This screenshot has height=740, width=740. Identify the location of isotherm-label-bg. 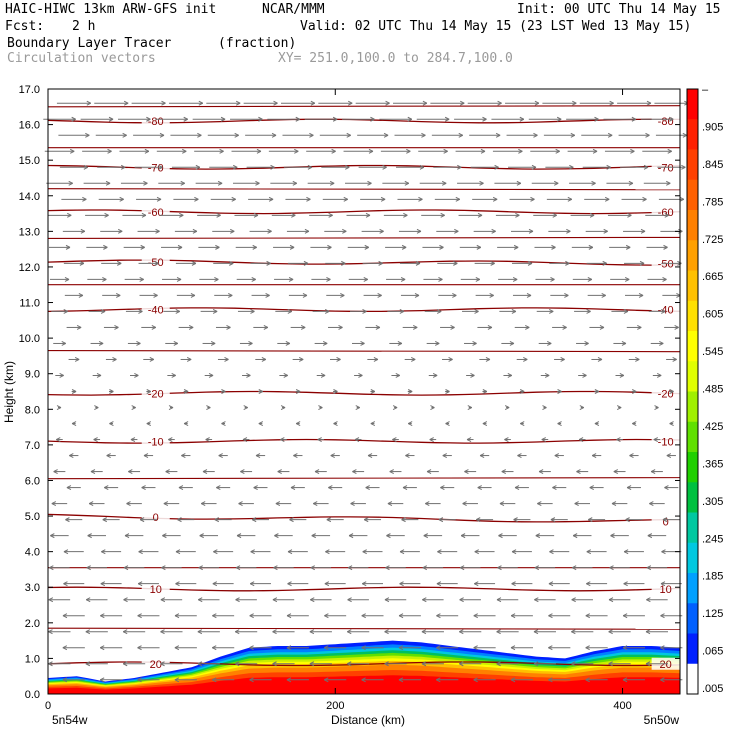
(665, 441).